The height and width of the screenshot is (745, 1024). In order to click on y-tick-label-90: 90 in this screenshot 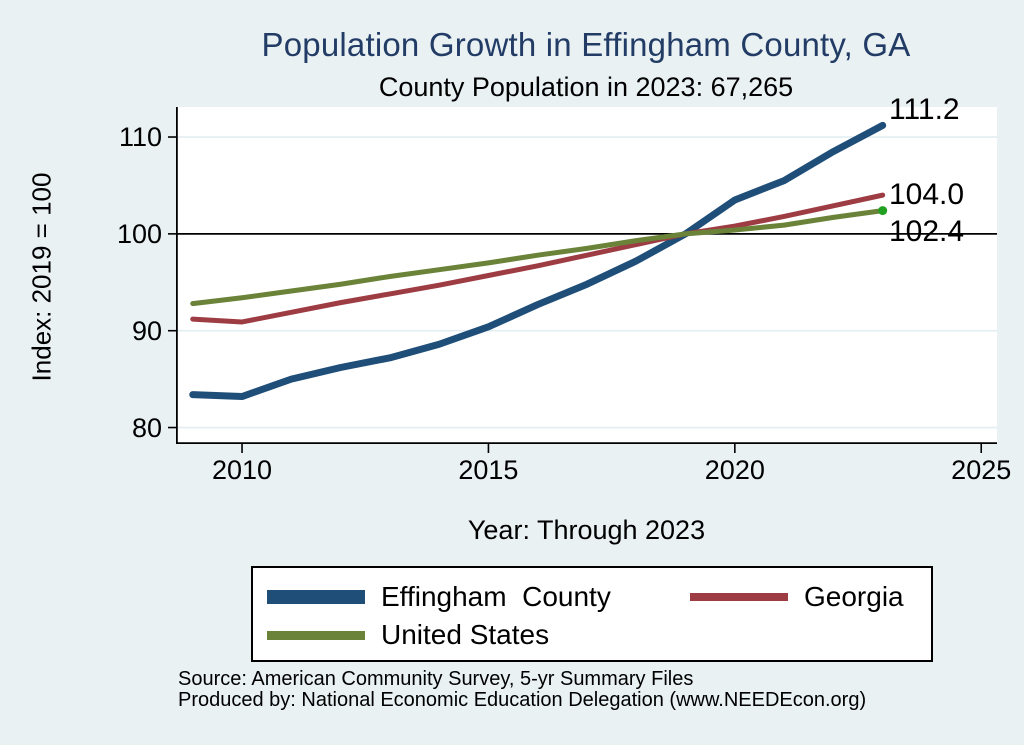, I will do `click(146, 330)`.